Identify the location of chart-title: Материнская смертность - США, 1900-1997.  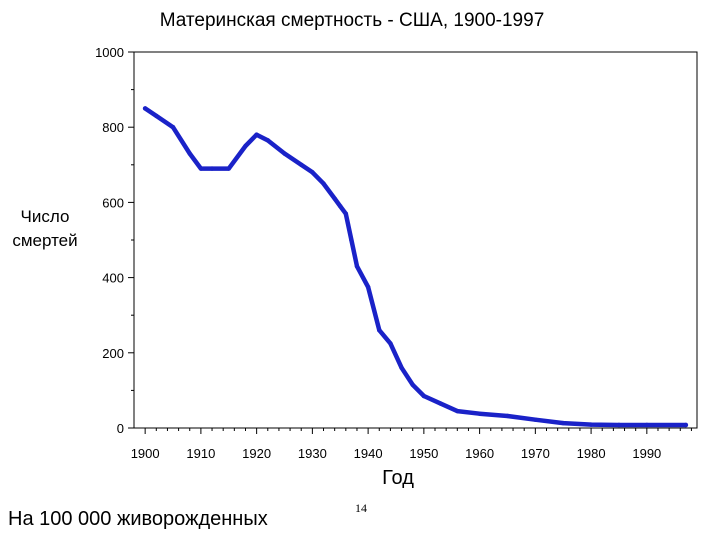
(352, 20).